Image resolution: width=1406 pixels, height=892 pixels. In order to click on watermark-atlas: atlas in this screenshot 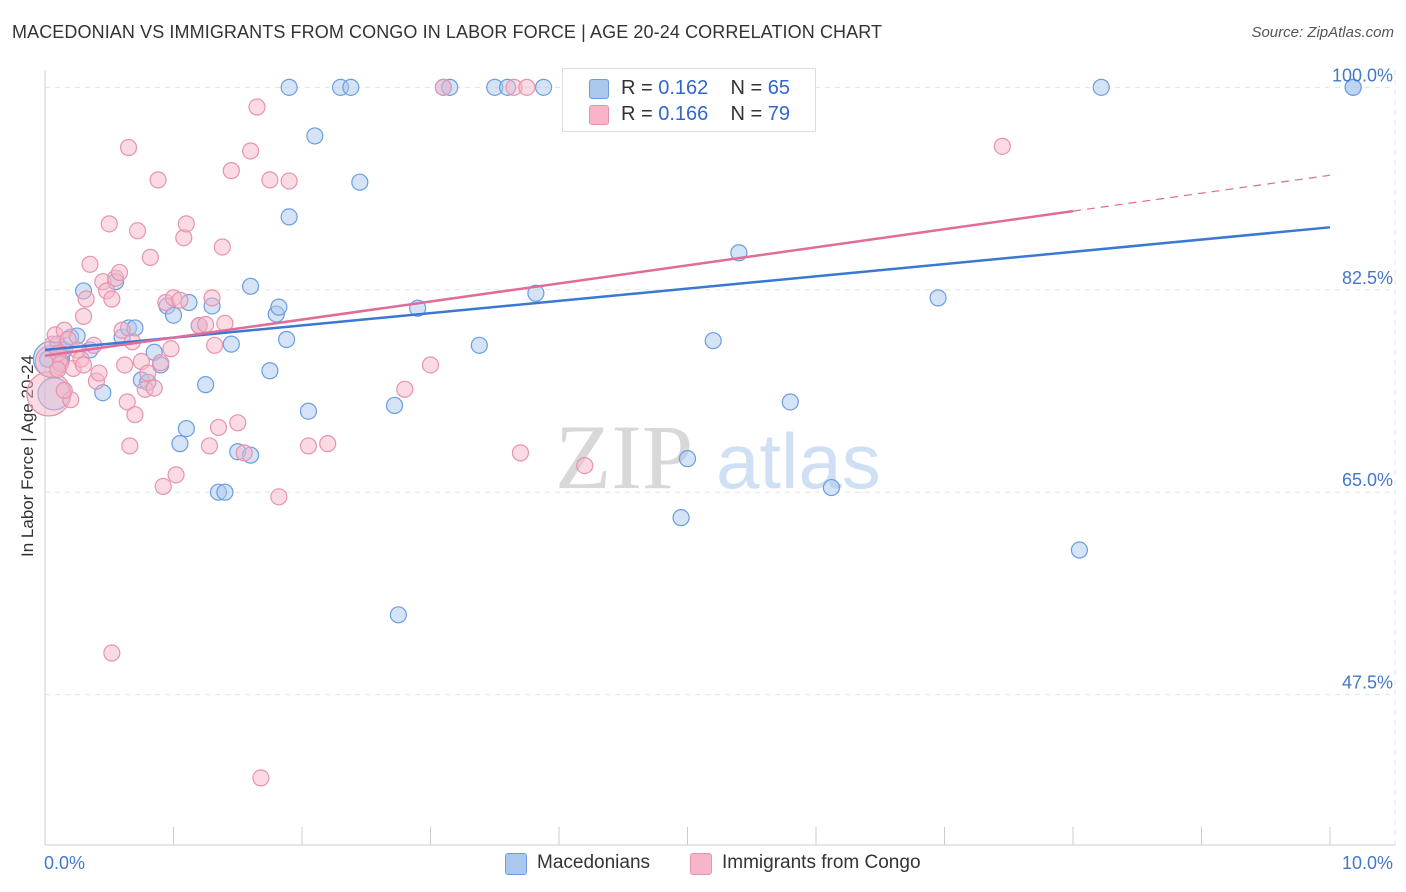, I will do `click(798, 461)`.